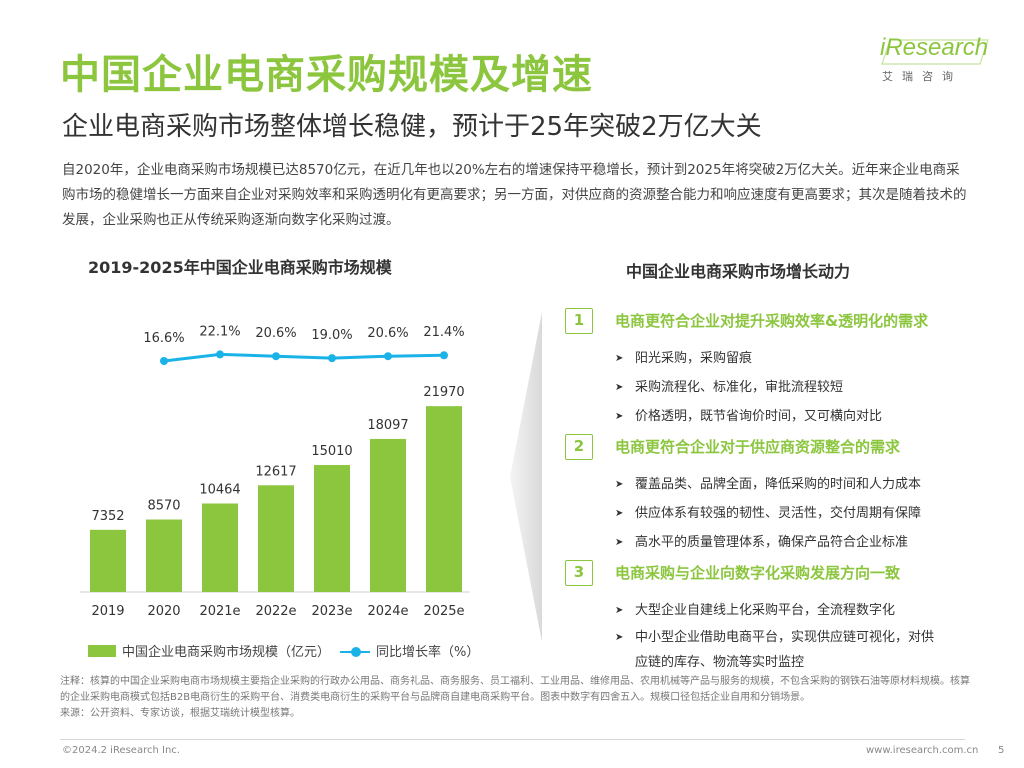 Image resolution: width=1024 pixels, height=768 pixels. I want to click on driver-point: ➤ 中小型企业借助电商平台，实现供应链可视化，对供应链的库存、物流等实时监控, so click(780, 650).